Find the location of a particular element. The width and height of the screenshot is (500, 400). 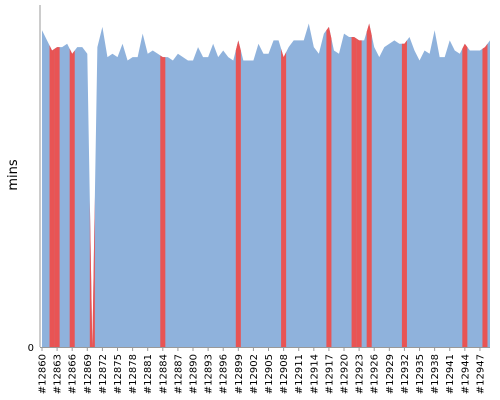

x-tick-label: #12905 is located at coordinates (269, 374).